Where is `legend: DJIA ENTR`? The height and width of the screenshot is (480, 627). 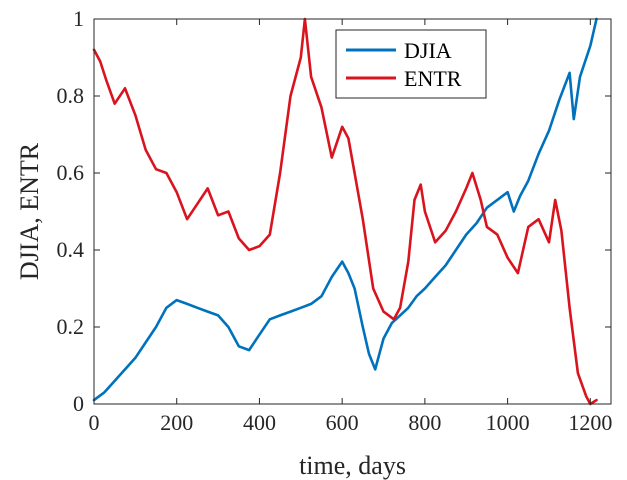
legend: DJIA ENTR is located at coordinates (411, 64).